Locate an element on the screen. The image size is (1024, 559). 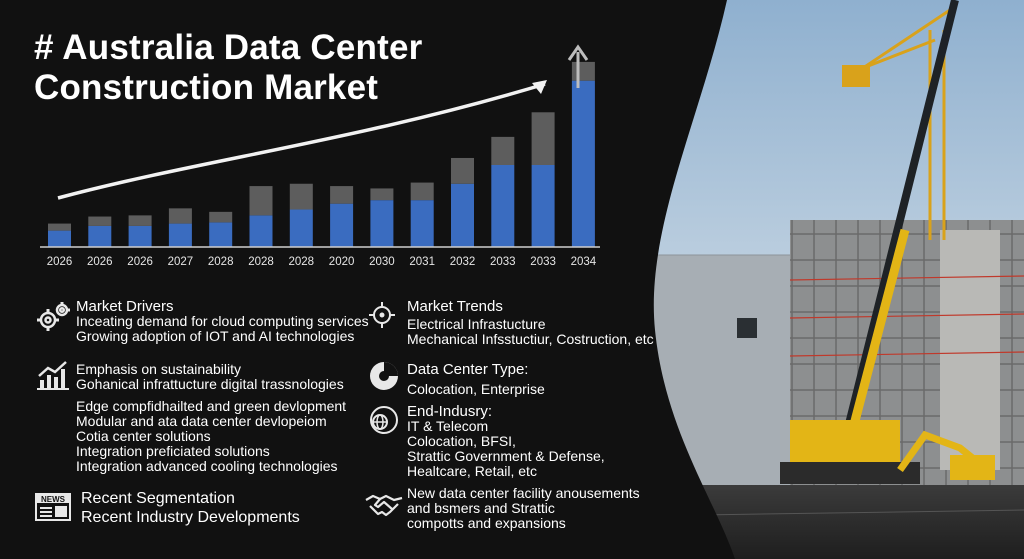
pie-chart-icon is located at coordinates (384, 376).